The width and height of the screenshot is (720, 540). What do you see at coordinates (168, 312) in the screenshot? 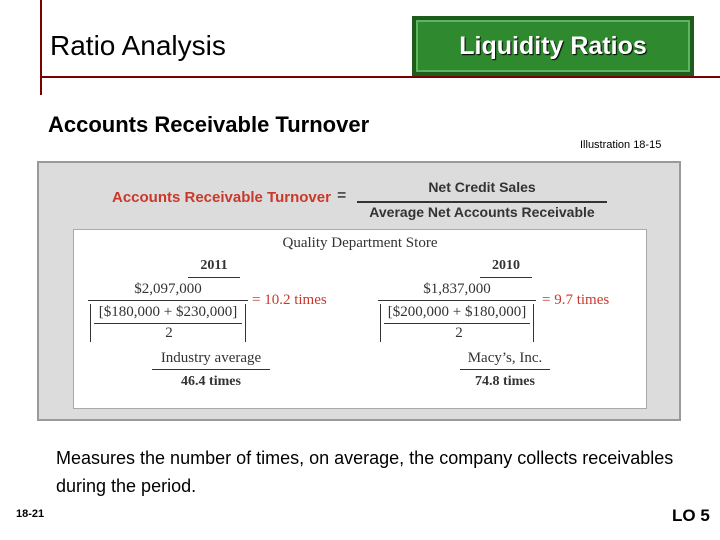
I see `denominator-2011-text: [$180,000 + $230,000]` at bounding box center [168, 312].